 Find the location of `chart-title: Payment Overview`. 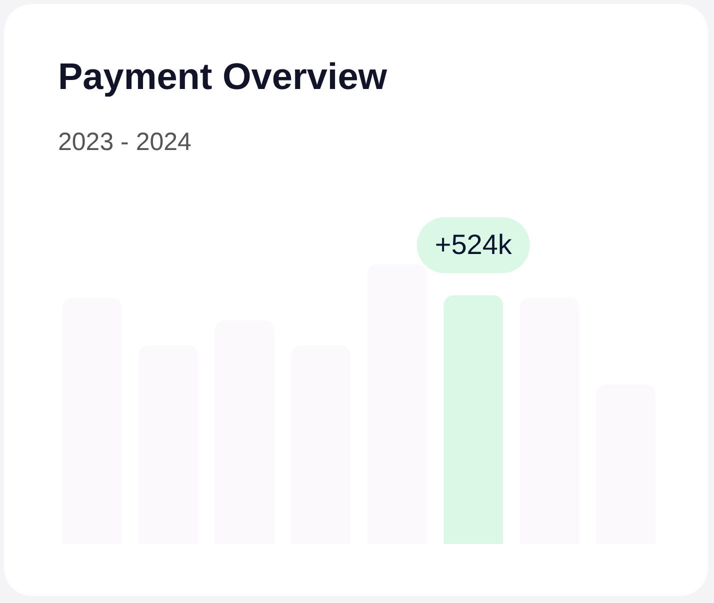

chart-title: Payment Overview is located at coordinates (223, 77).